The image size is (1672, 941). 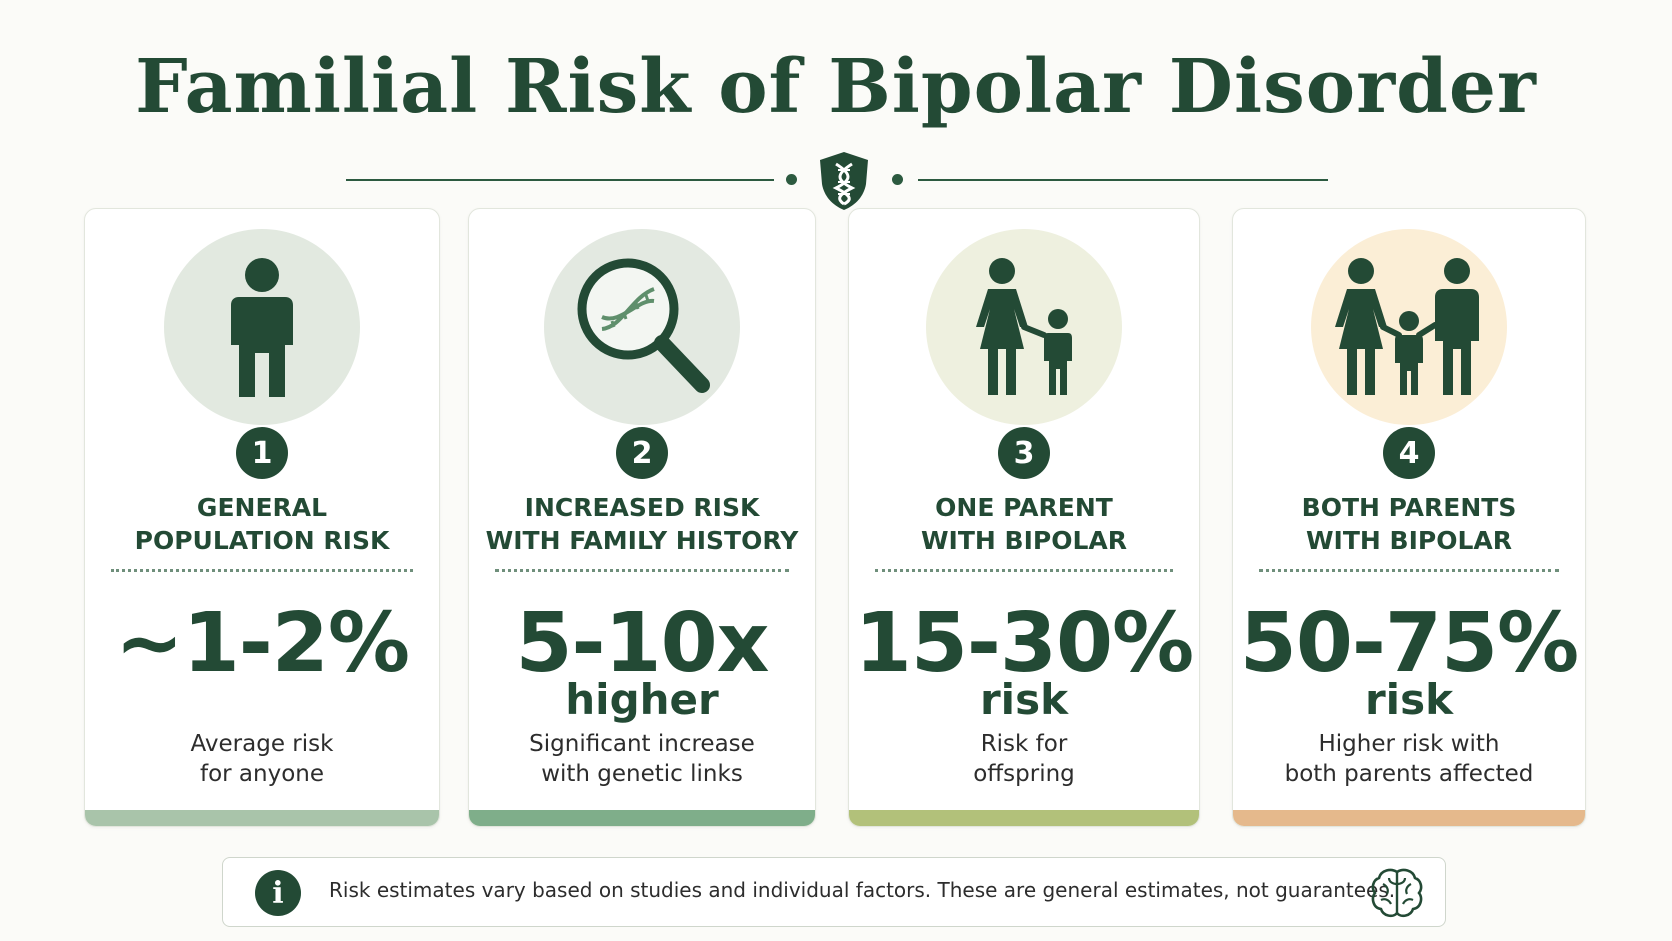 What do you see at coordinates (642, 453) in the screenshot?
I see `step-number-badge: 2` at bounding box center [642, 453].